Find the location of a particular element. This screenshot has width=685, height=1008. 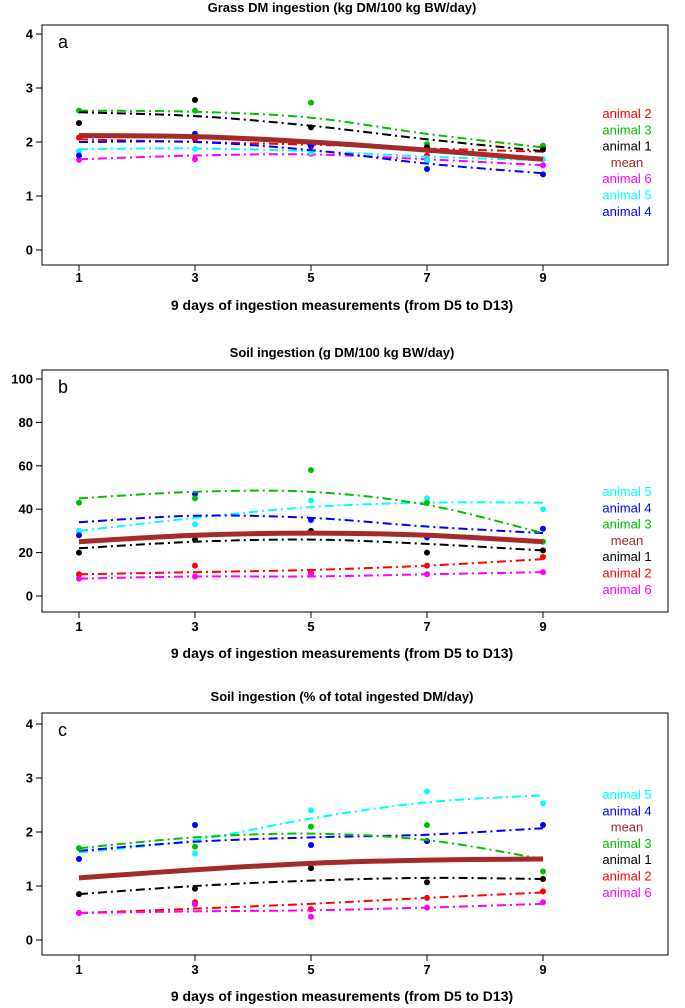

y-tick-label: 80 is located at coordinates (26, 422).